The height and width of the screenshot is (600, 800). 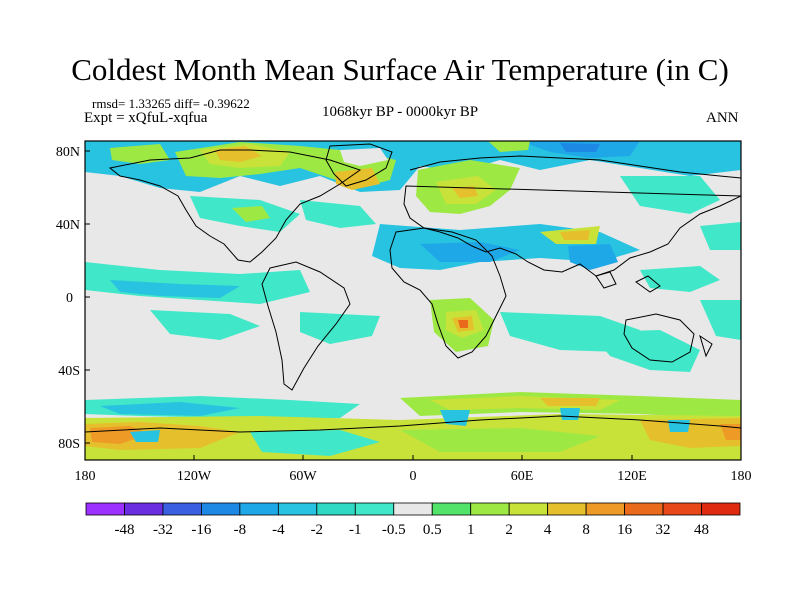 I want to click on lat-tick-80n: 80N, so click(x=73, y=152).